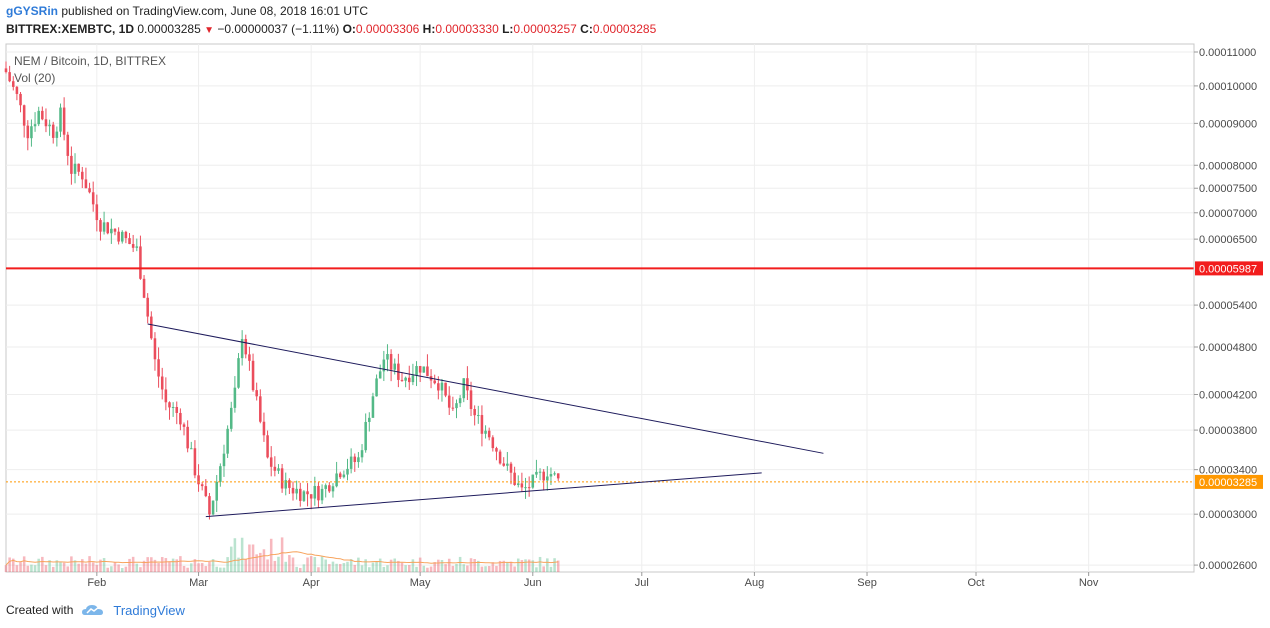 The height and width of the screenshot is (628, 1270). I want to click on resistance-price-label-text: 0.00005987, so click(1228, 269).